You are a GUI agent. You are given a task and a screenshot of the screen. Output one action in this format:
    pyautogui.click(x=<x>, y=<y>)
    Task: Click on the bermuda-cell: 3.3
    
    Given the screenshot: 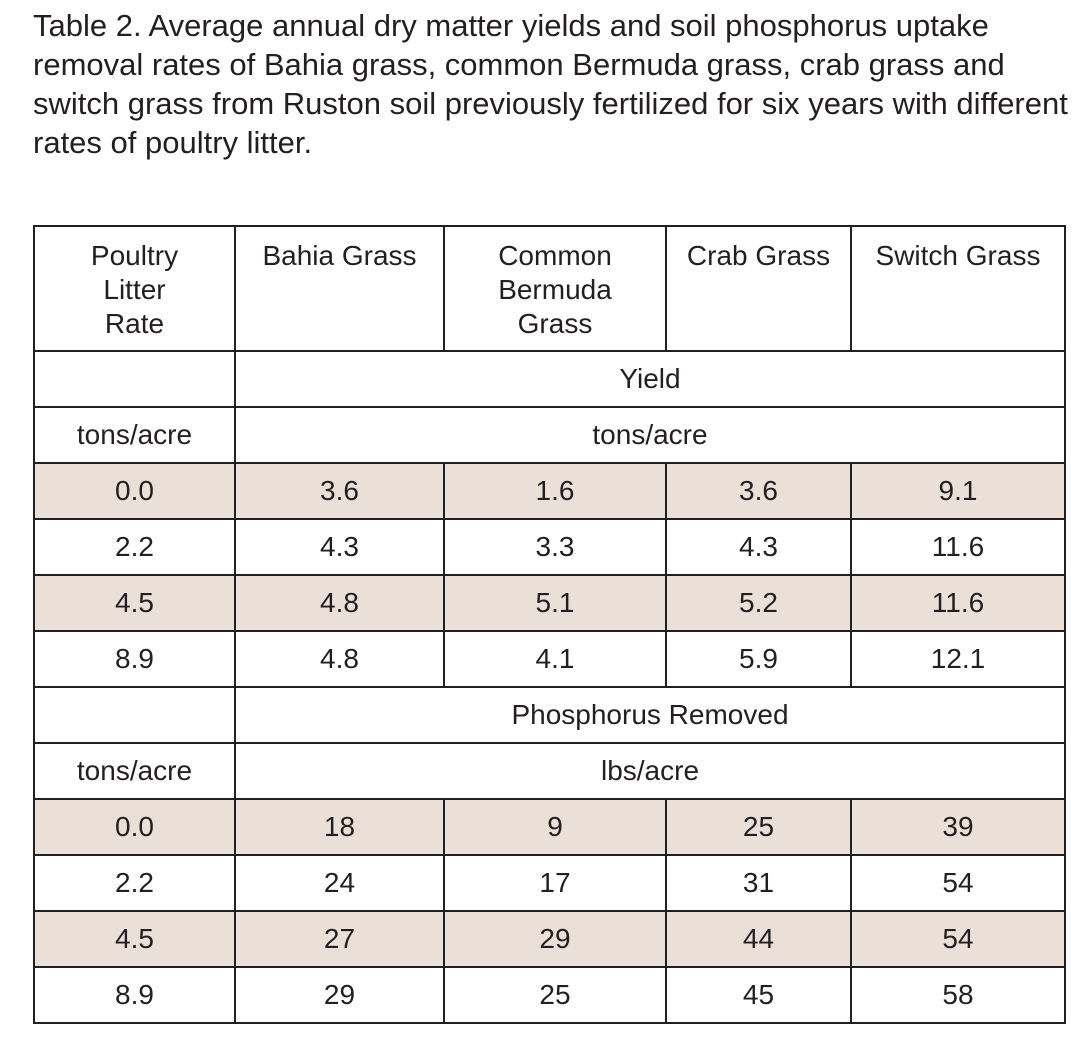 What is the action you would take?
    pyautogui.click(x=555, y=547)
    